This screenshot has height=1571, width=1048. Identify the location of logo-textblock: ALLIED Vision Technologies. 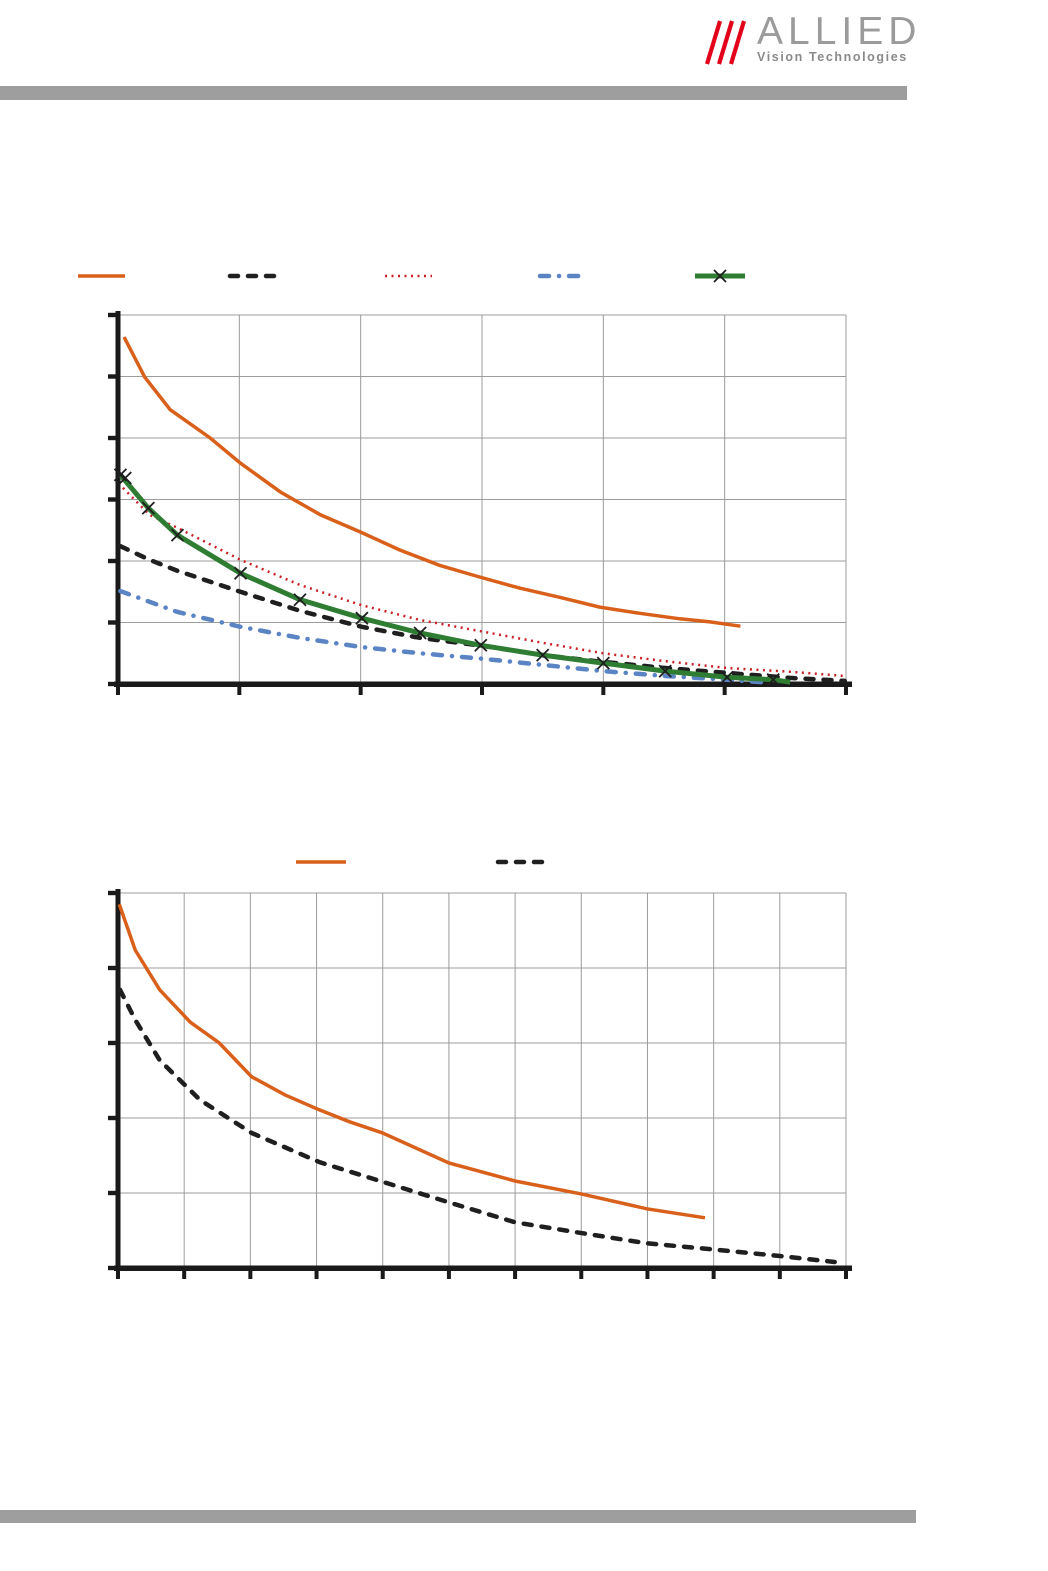
(839, 38).